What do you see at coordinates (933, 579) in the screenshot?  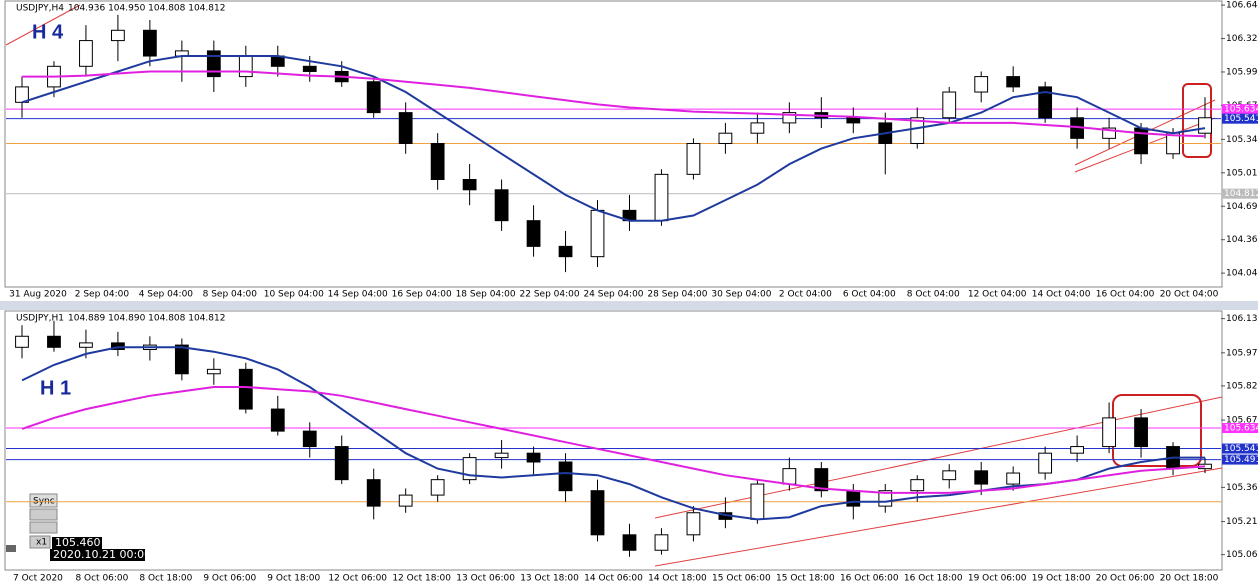 I see `x-tick-label: 16 Oct 18:00` at bounding box center [933, 579].